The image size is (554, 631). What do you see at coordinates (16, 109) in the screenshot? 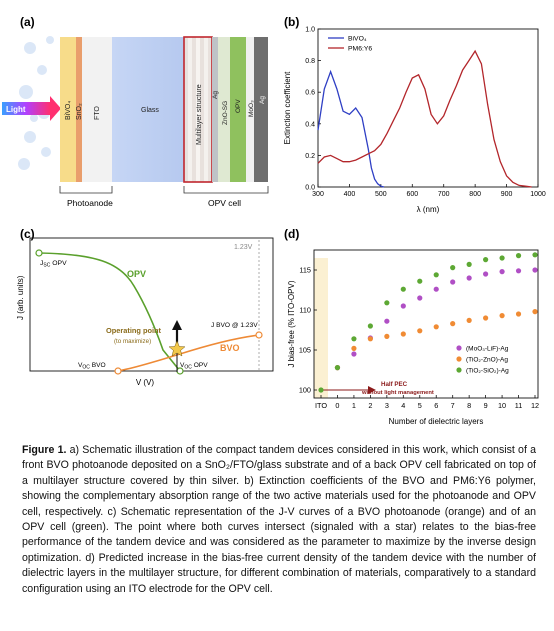
I see `light-label: Light` at bounding box center [16, 109].